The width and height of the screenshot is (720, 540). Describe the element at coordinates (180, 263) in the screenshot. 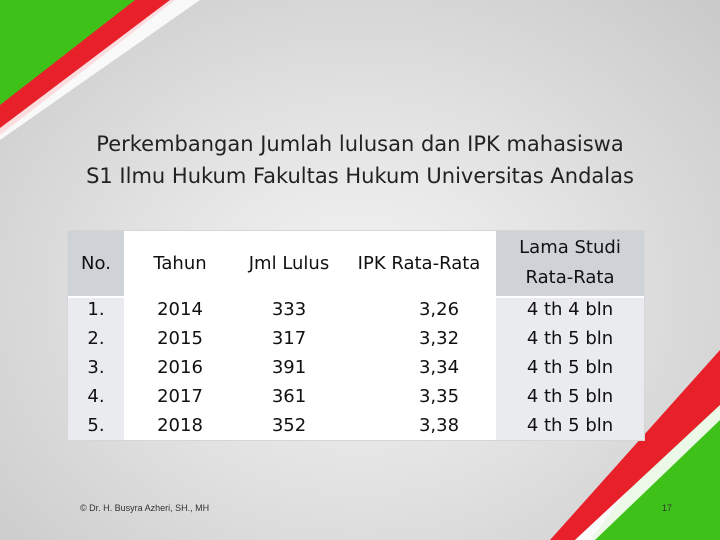

I see `header-tahun: Tahun` at that location.